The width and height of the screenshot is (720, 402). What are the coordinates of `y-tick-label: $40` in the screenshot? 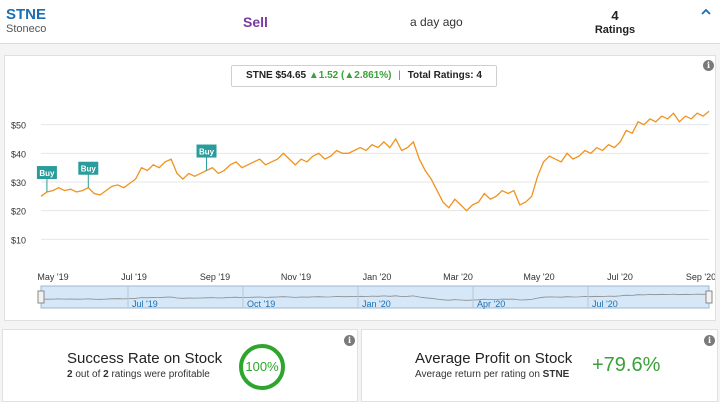 It's located at (18, 154).